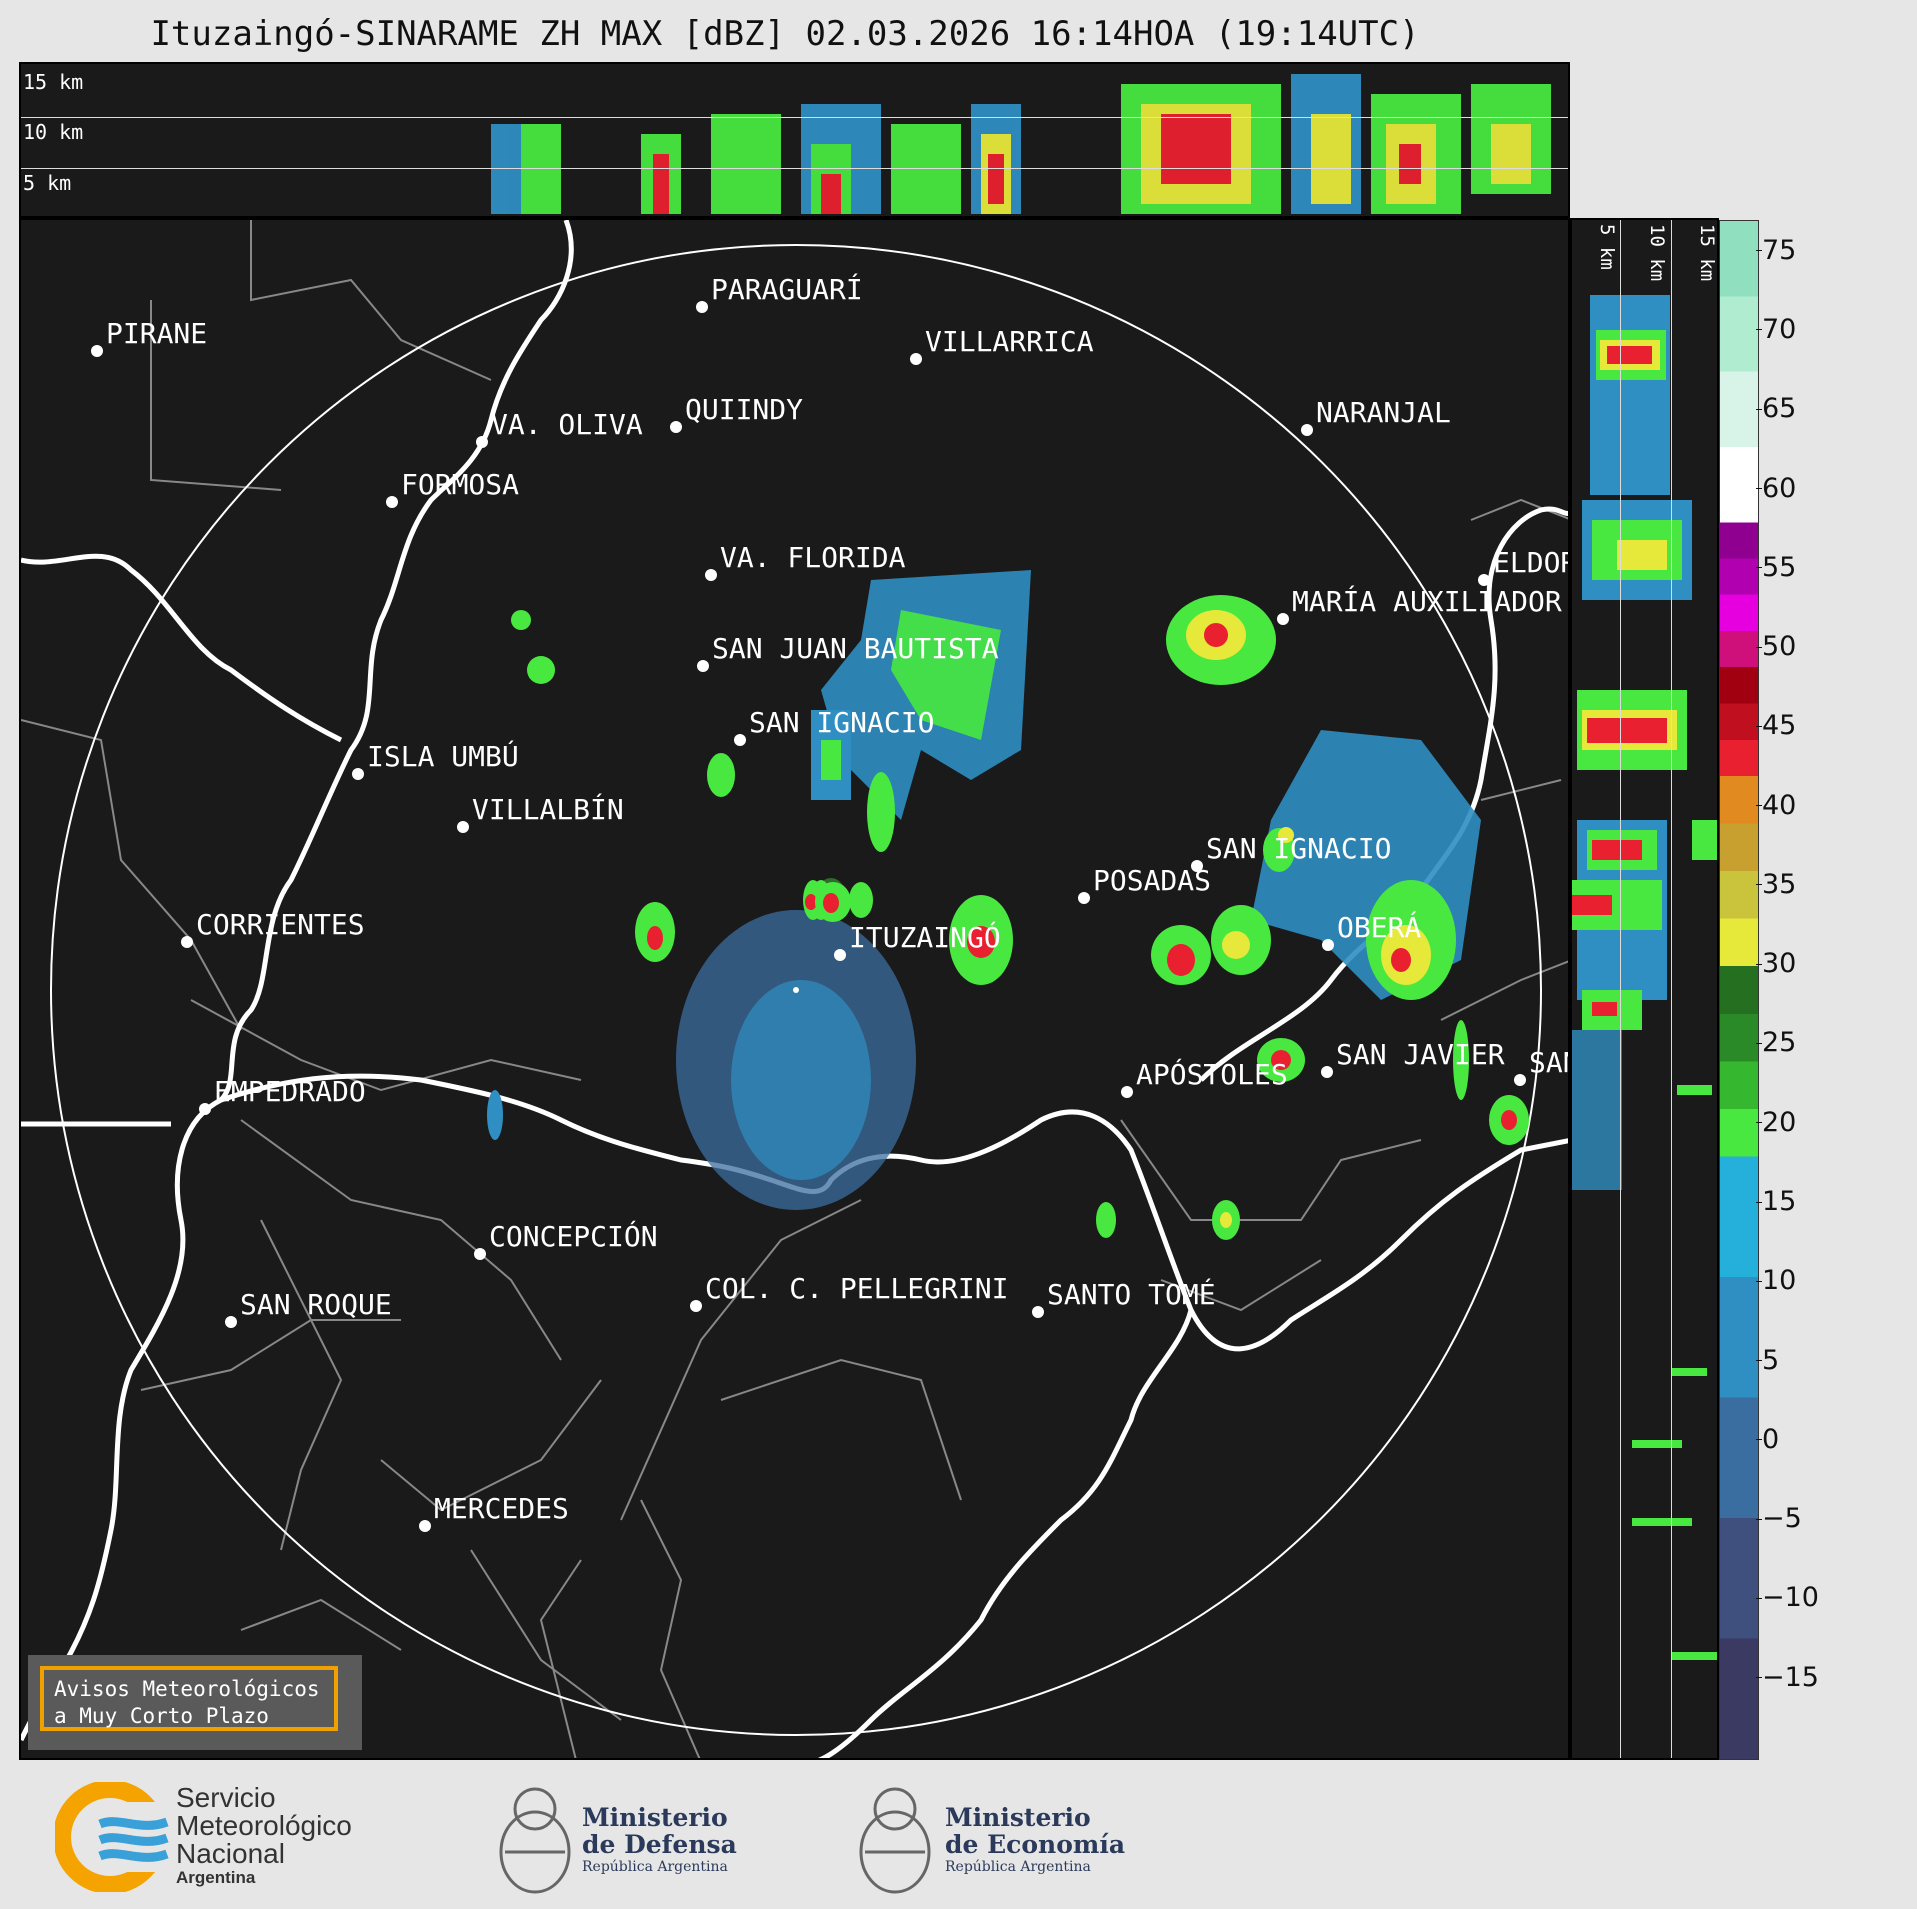  I want to click on top-profile-echoes, so click(1021, 144).